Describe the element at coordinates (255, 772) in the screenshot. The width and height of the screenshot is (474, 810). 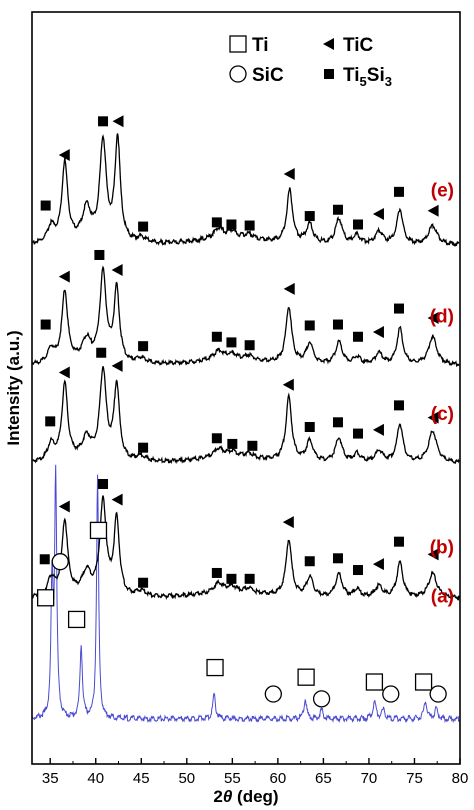
I see `x-axis-ticks: 35 40 45 50 55 60 65 70 75 80` at that location.